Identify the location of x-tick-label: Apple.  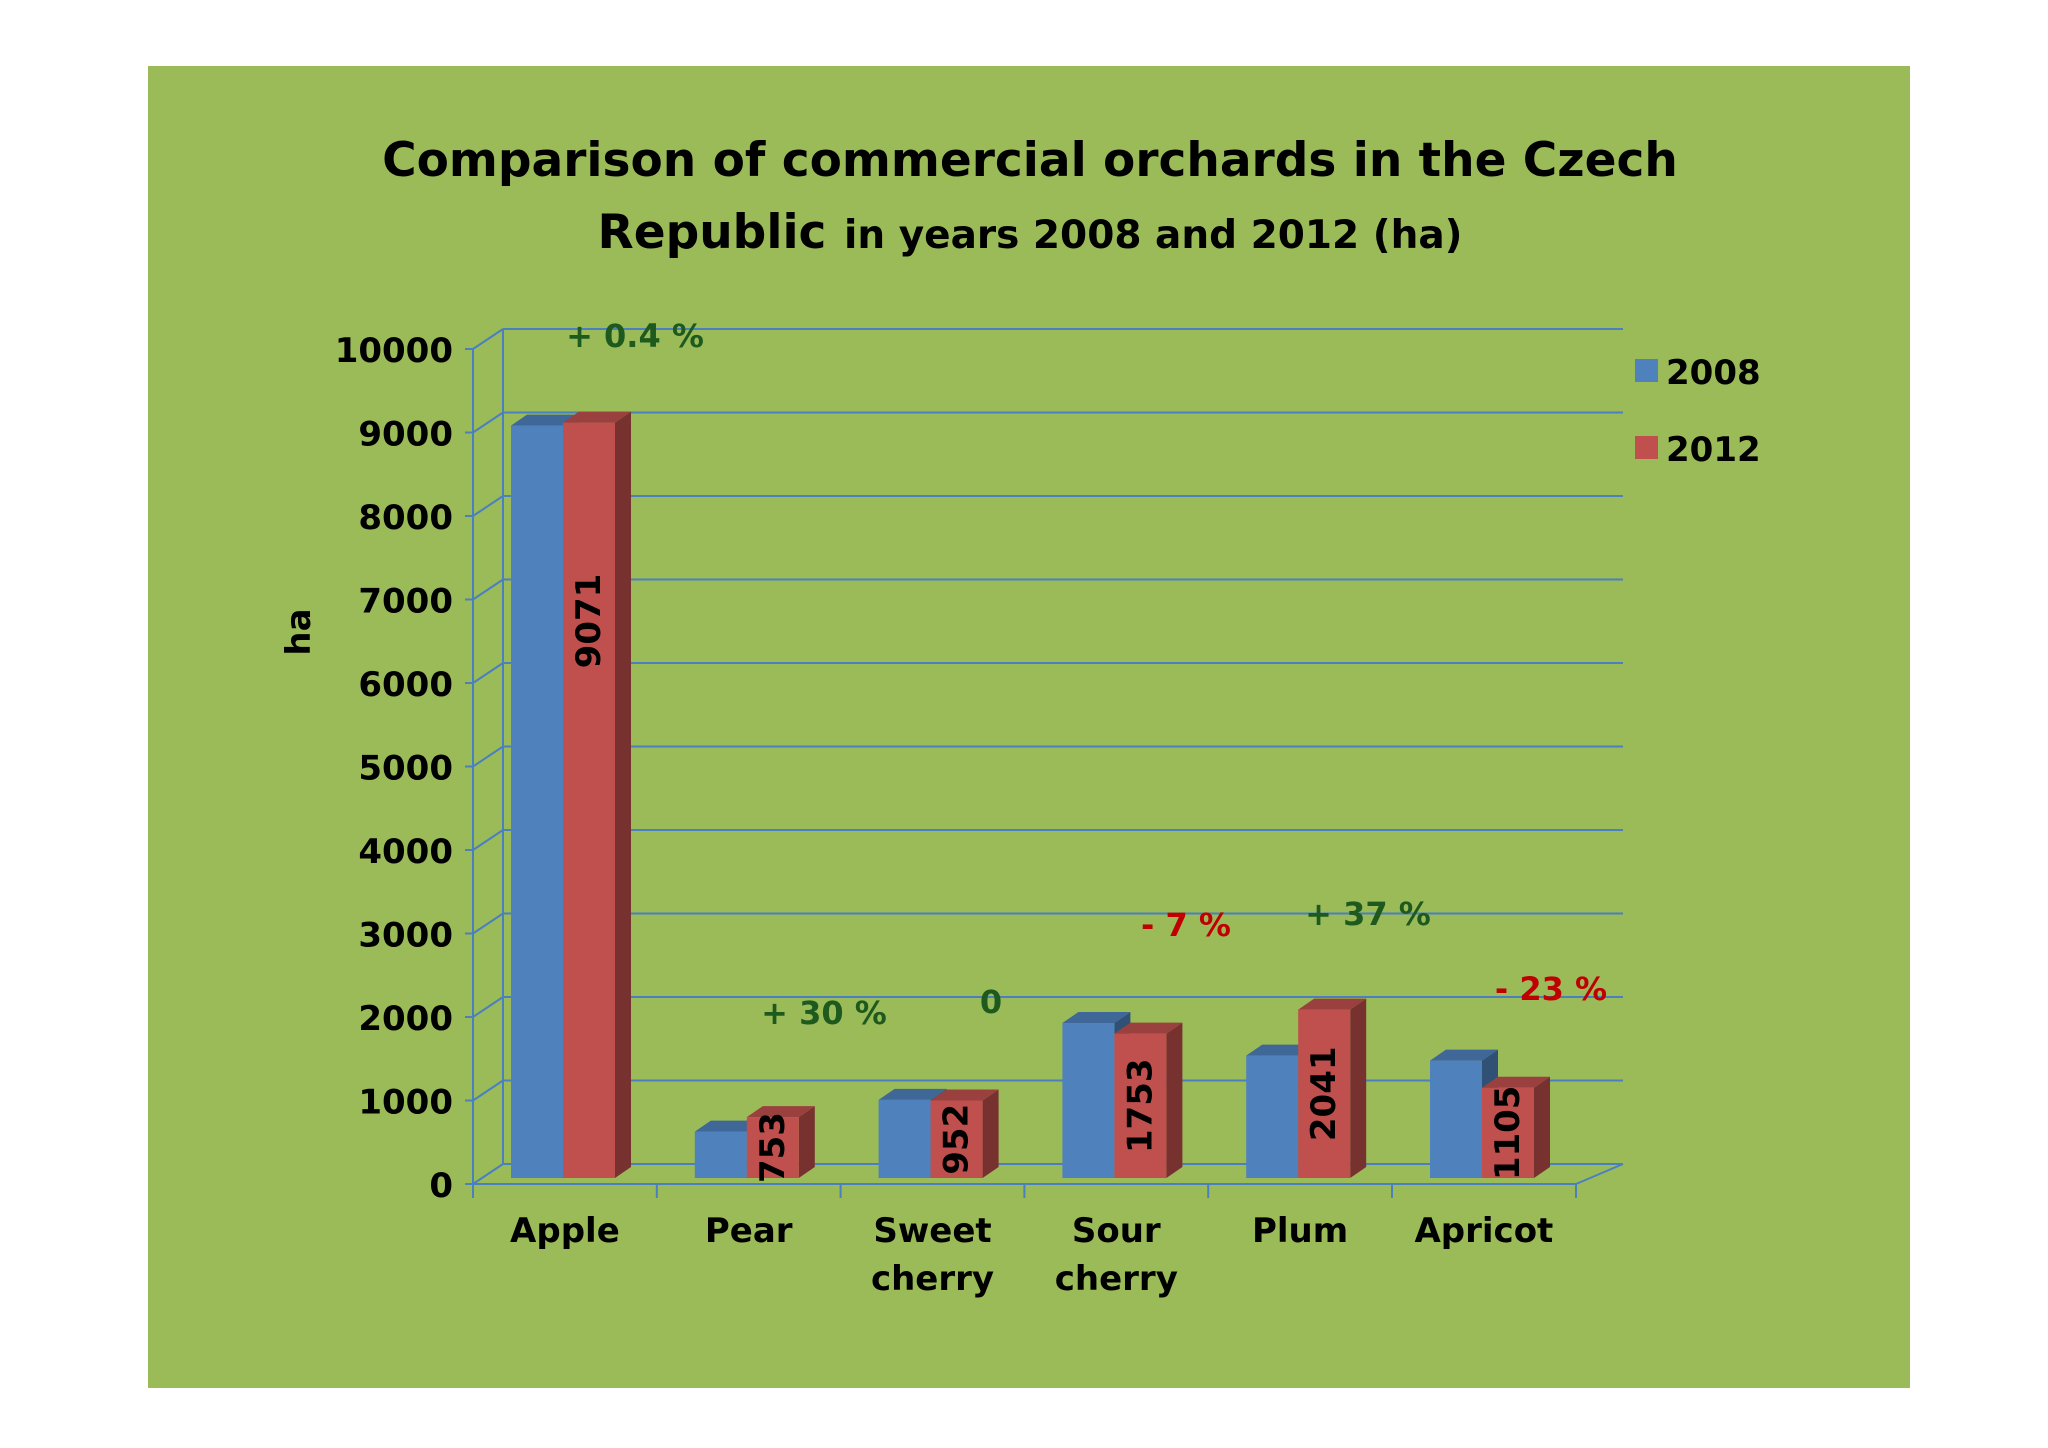
(565, 1231).